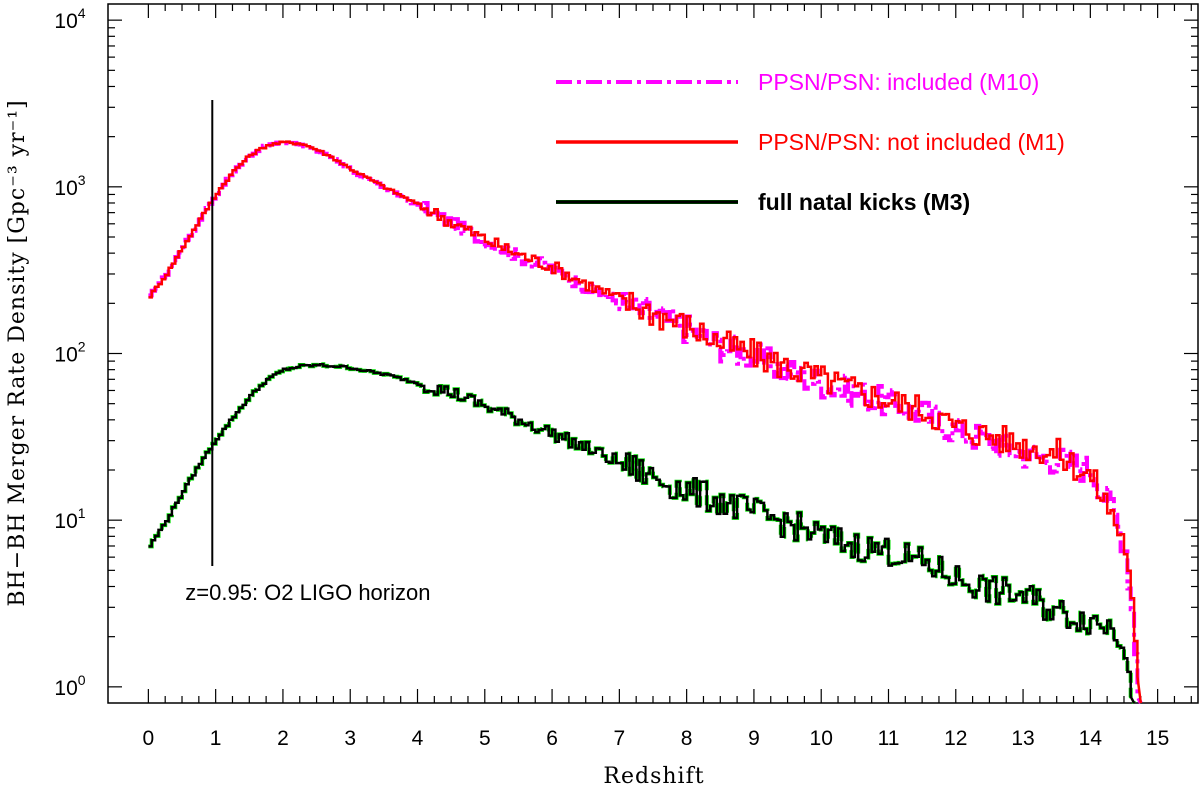  What do you see at coordinates (69, 353) in the screenshot?
I see `y-tick-label: 10²` at bounding box center [69, 353].